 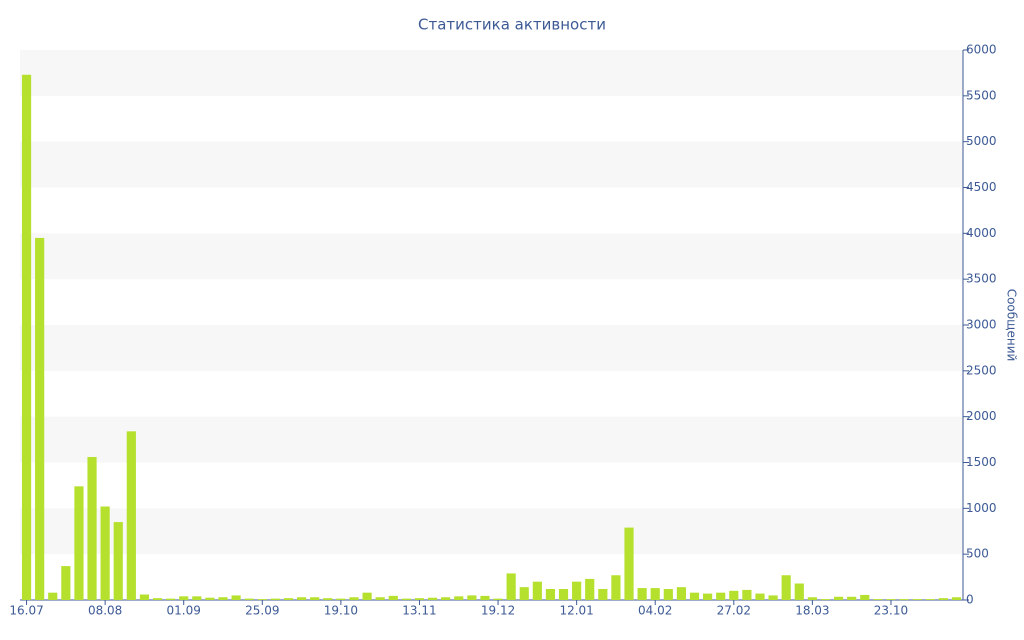 I want to click on y-tick-label: 500, so click(x=977, y=554).